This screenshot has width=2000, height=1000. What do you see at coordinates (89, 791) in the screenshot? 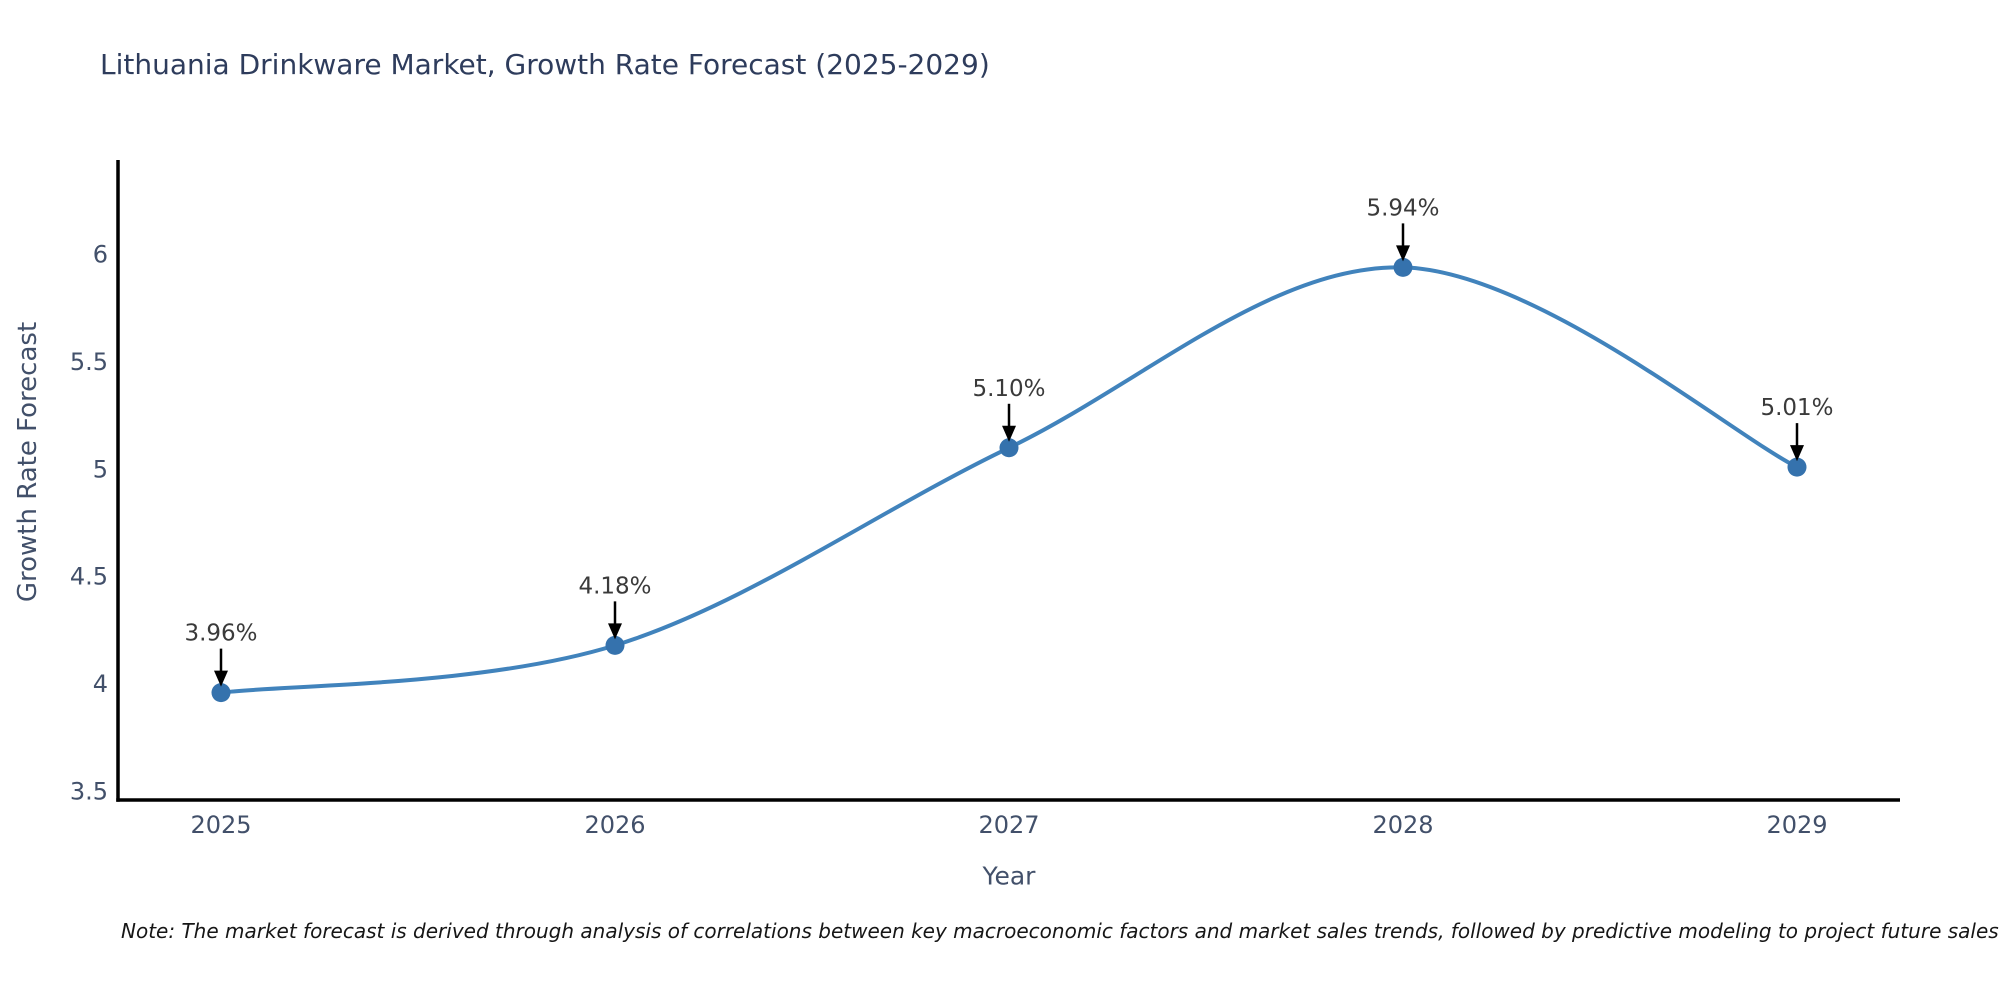
I see `y-tick-label: 3.5` at bounding box center [89, 791].